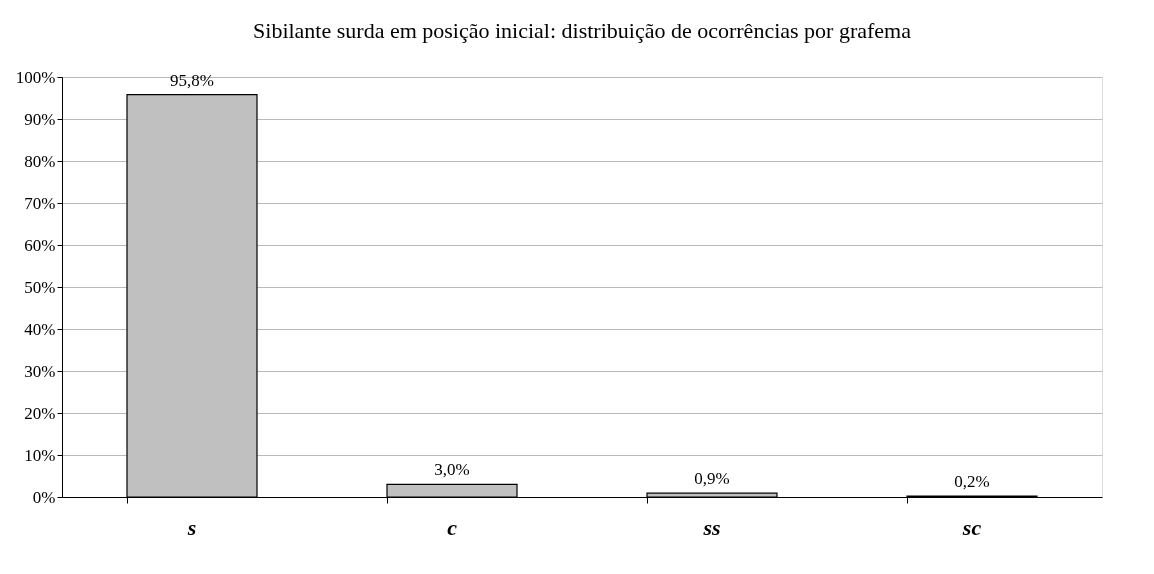 The width and height of the screenshot is (1154, 574). I want to click on y-tick-label: 30%, so click(40, 371).